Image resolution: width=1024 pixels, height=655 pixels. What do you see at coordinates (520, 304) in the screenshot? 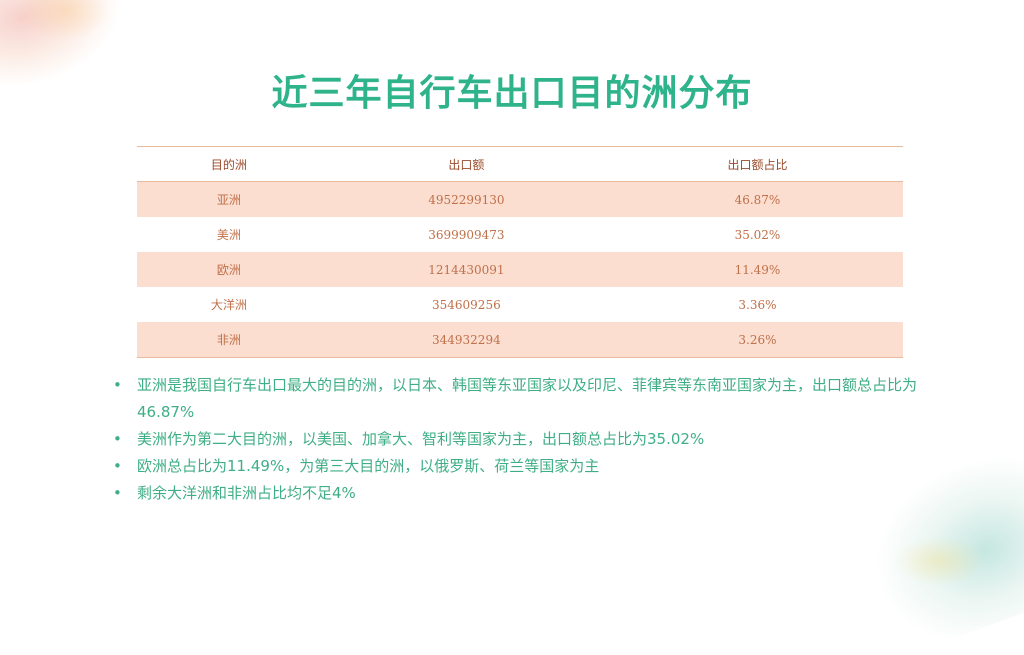
I see `table-row: 大洋洲 354609256 3.36%` at bounding box center [520, 304].